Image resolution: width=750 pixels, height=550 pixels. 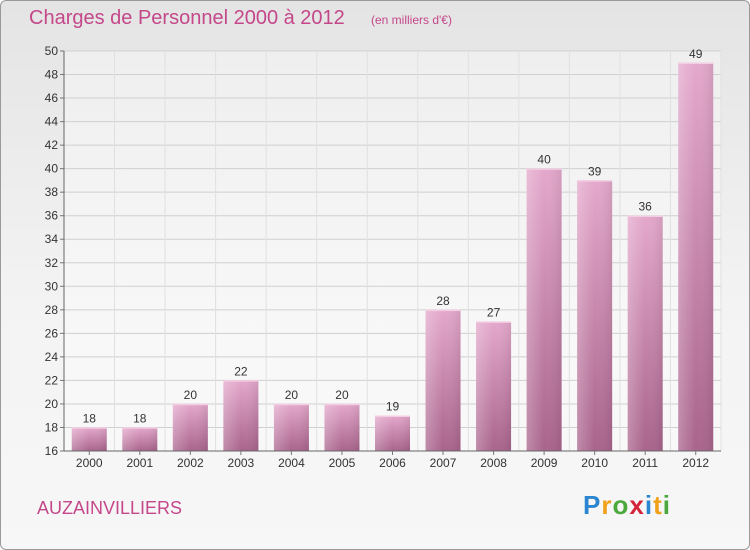 What do you see at coordinates (187, 18) in the screenshot?
I see `chart-title: Charges de Personnel 2000 à 2012` at bounding box center [187, 18].